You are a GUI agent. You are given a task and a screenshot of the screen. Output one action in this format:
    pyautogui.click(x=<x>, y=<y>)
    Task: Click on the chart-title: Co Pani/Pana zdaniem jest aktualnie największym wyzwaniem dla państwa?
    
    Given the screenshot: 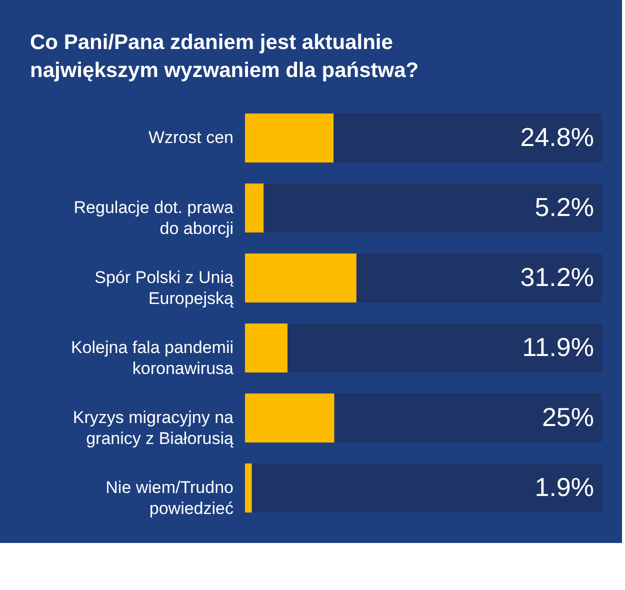 What is the action you would take?
    pyautogui.click(x=224, y=56)
    